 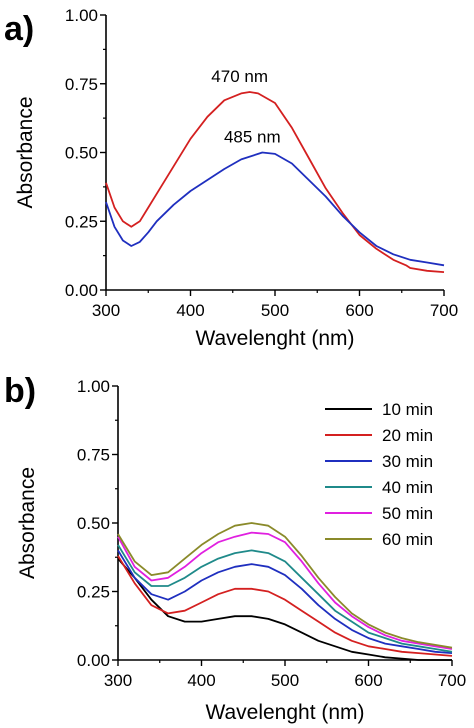 I want to click on series-line-50-min, so click(x=285, y=590).